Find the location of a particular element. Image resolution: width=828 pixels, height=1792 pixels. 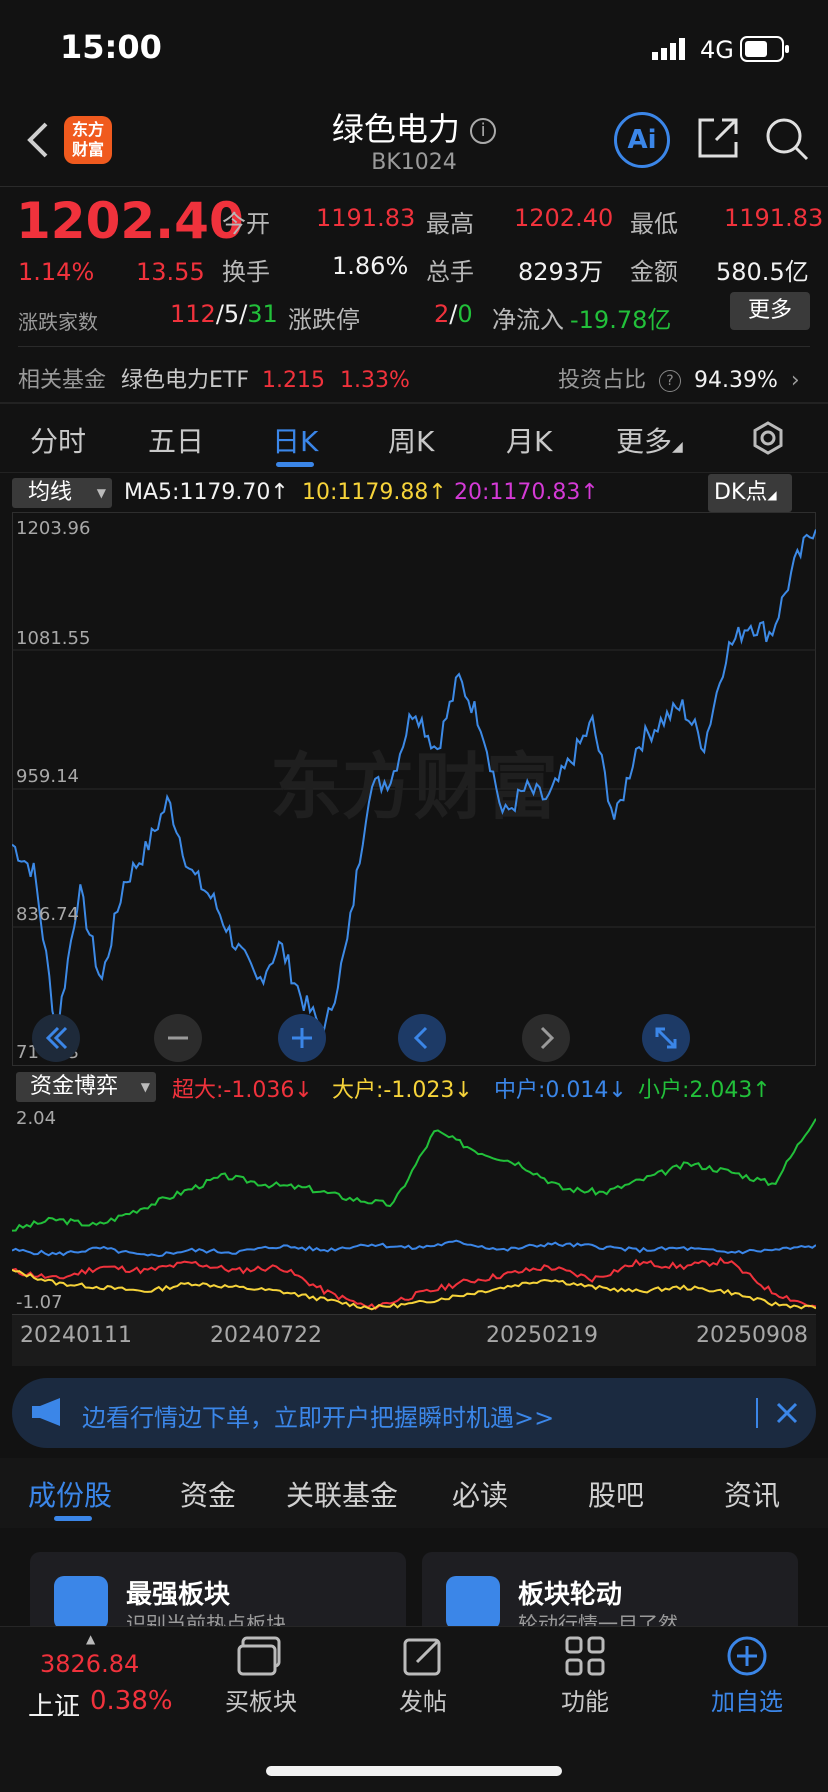

mid-flow-line is located at coordinates (414, 1248).